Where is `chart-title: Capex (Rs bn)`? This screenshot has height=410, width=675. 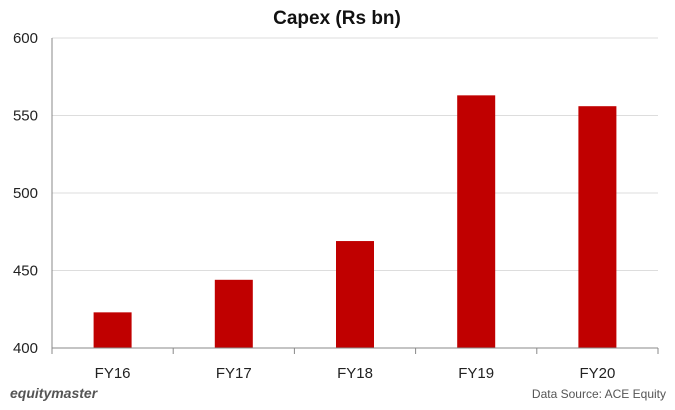
chart-title: Capex (Rs bn) is located at coordinates (337, 18).